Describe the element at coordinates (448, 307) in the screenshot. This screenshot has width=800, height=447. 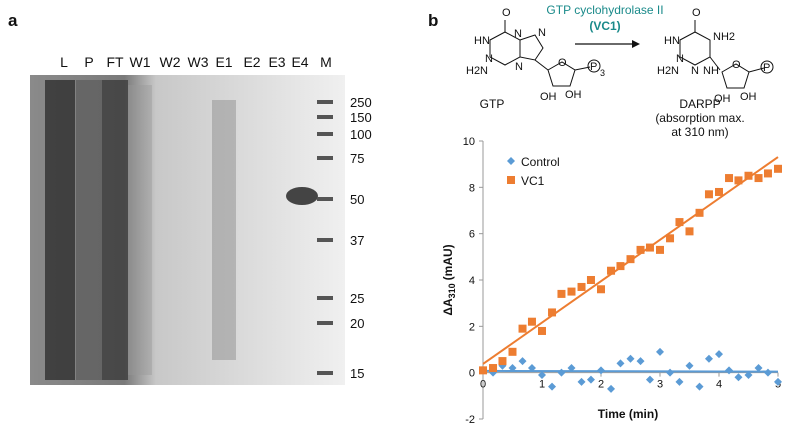
I see `y-axis-label-part: ΔA` at that location.